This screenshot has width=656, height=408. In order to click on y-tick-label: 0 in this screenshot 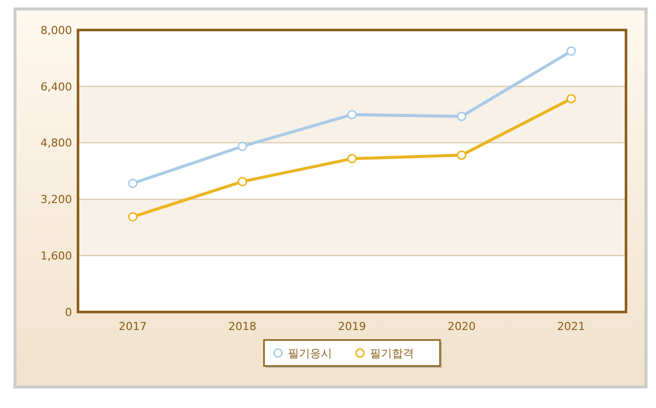, I will do `click(68, 312)`.